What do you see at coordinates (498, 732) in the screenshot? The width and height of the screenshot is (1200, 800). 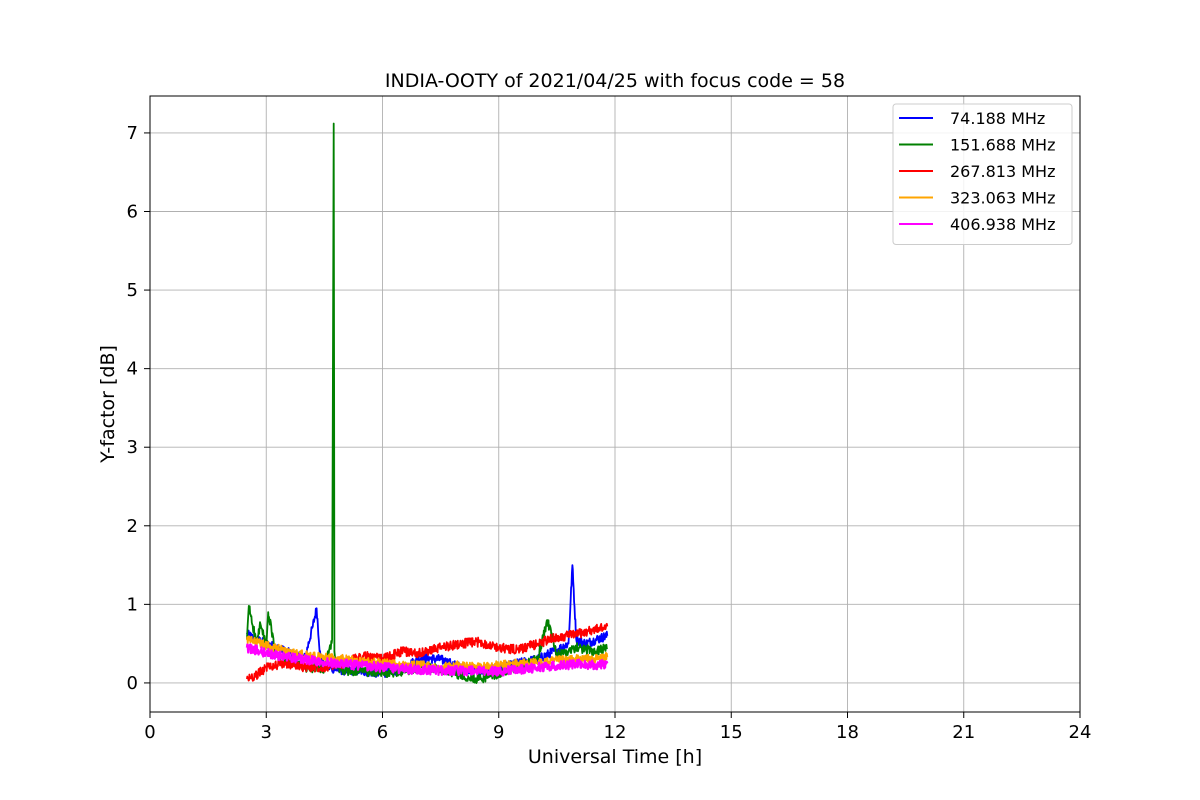 I see `x-tick-label: 9` at bounding box center [498, 732].